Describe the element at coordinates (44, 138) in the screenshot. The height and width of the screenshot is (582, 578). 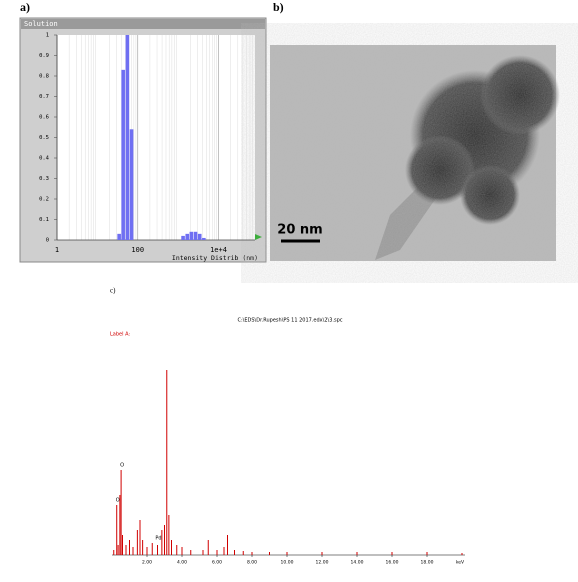
I see `y-tick-label: 0.5` at that location.